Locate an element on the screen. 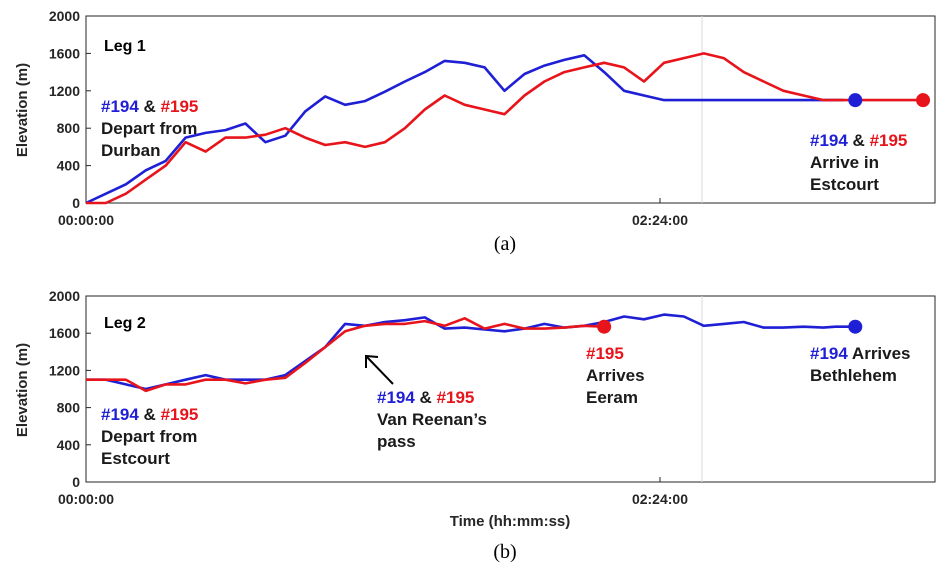 The image size is (938, 569). annotation-van-reenans-pass: #194 & #195 Van Reenan’s pass is located at coordinates (434, 419).